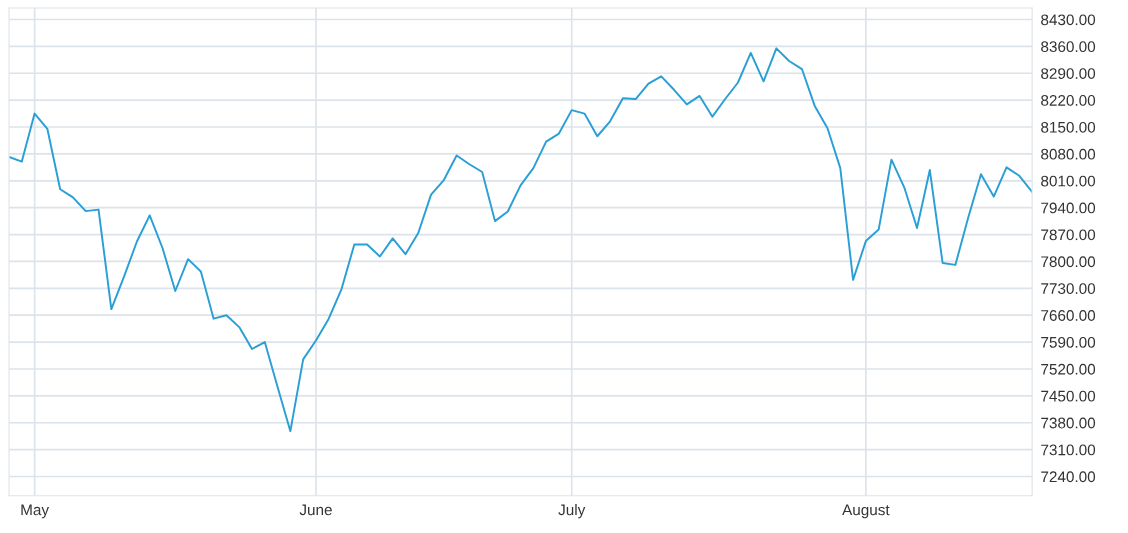  What do you see at coordinates (1068, 342) in the screenshot?
I see `y-tick-label: 7590.00` at bounding box center [1068, 342].